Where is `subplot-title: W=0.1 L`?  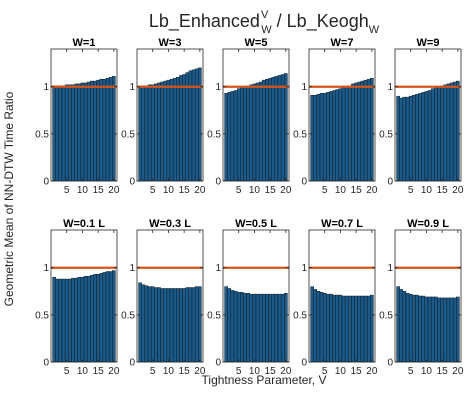 subplot-title: W=0.1 L is located at coordinates (84, 224).